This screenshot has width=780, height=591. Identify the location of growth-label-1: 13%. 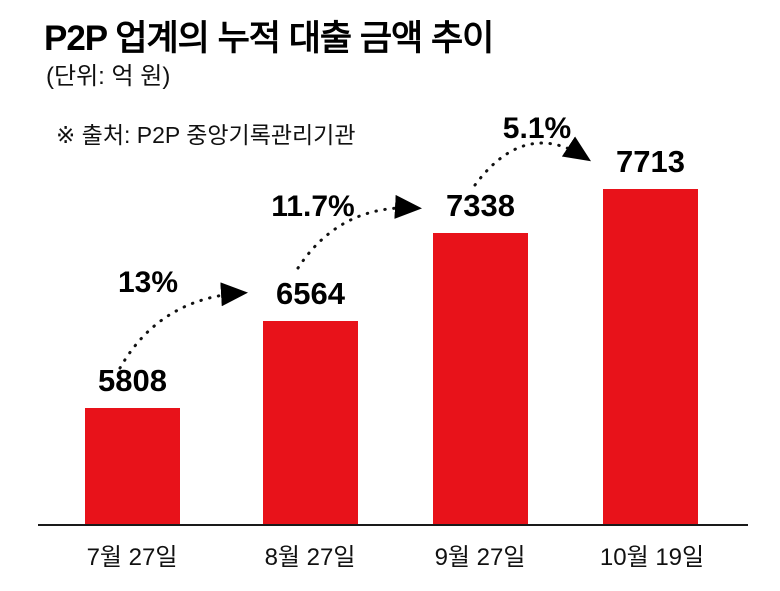
(148, 282).